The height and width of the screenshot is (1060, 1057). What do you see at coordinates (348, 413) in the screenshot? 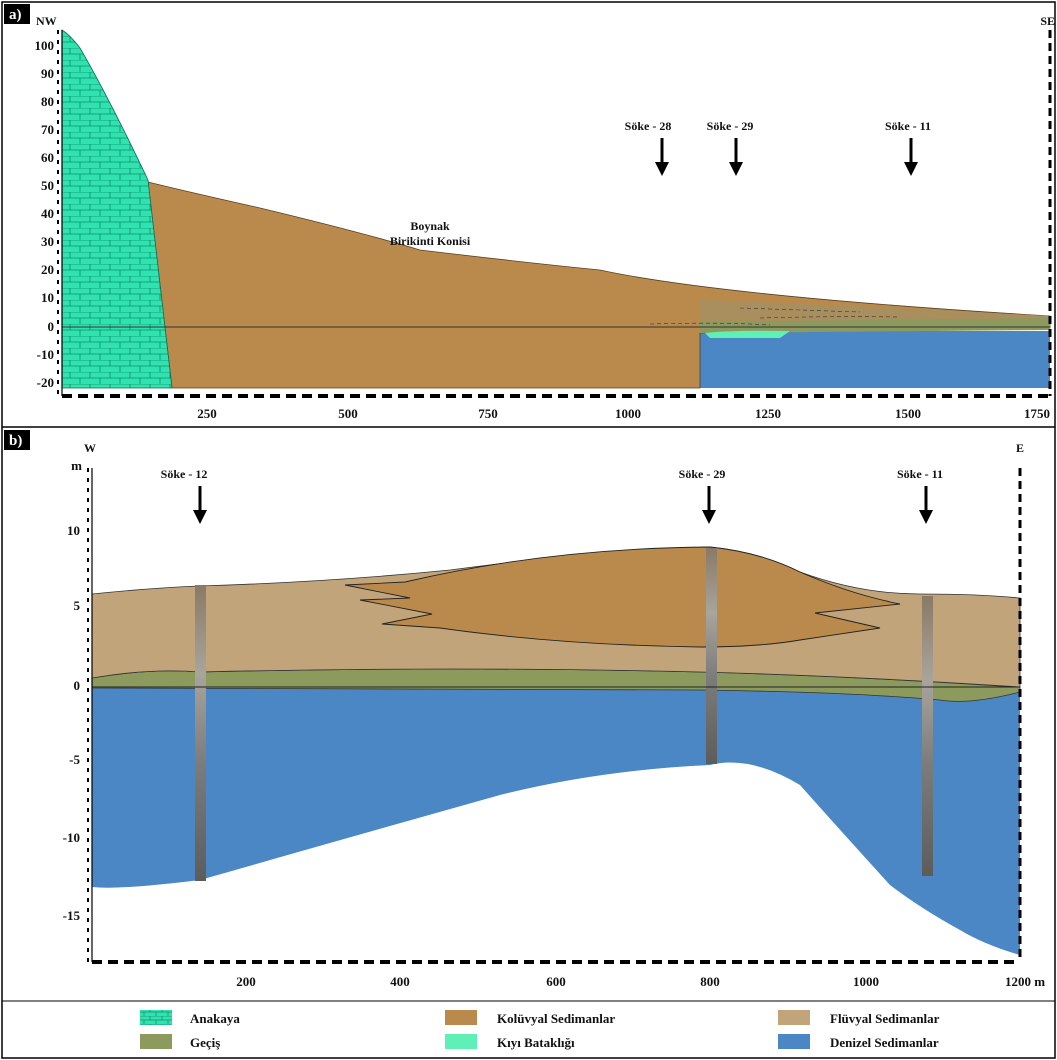
I see `x-tick-a: 500` at bounding box center [348, 413].